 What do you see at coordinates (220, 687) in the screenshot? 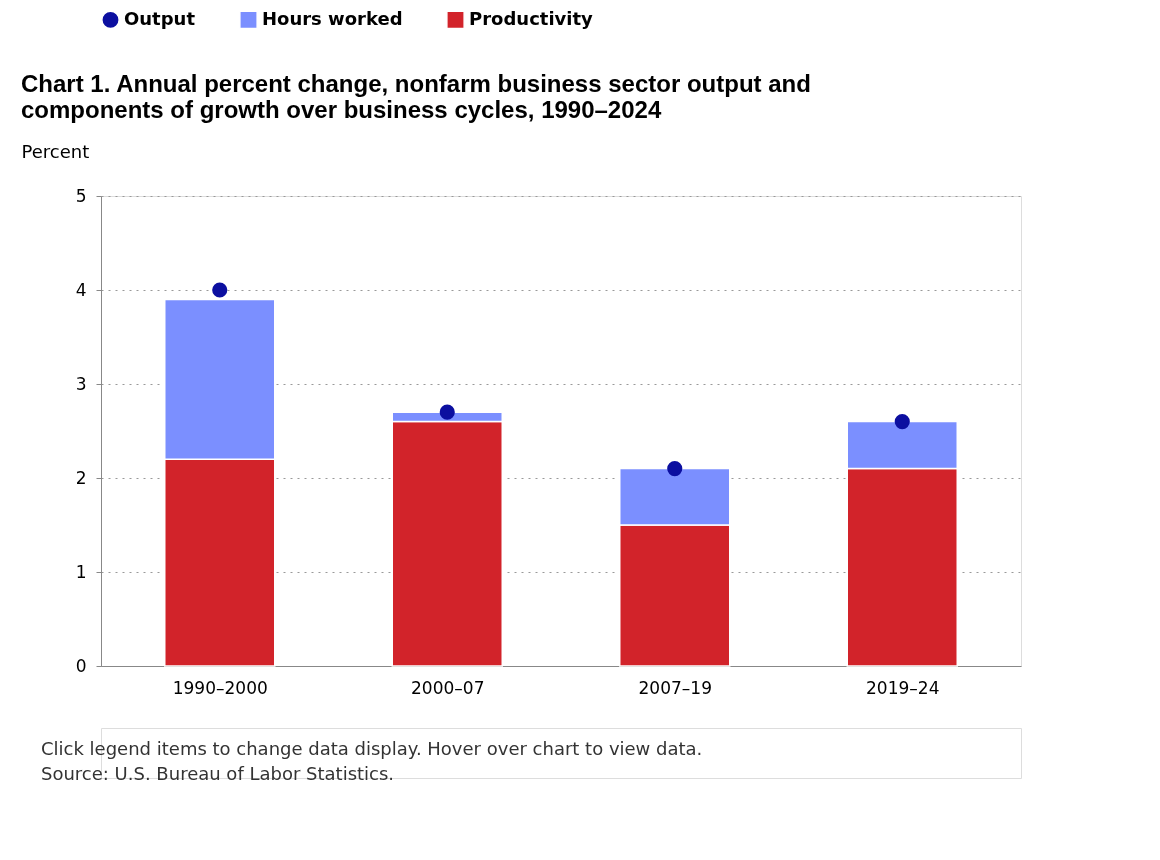
I see `x-tick-label: 1990–2000` at bounding box center [220, 687].